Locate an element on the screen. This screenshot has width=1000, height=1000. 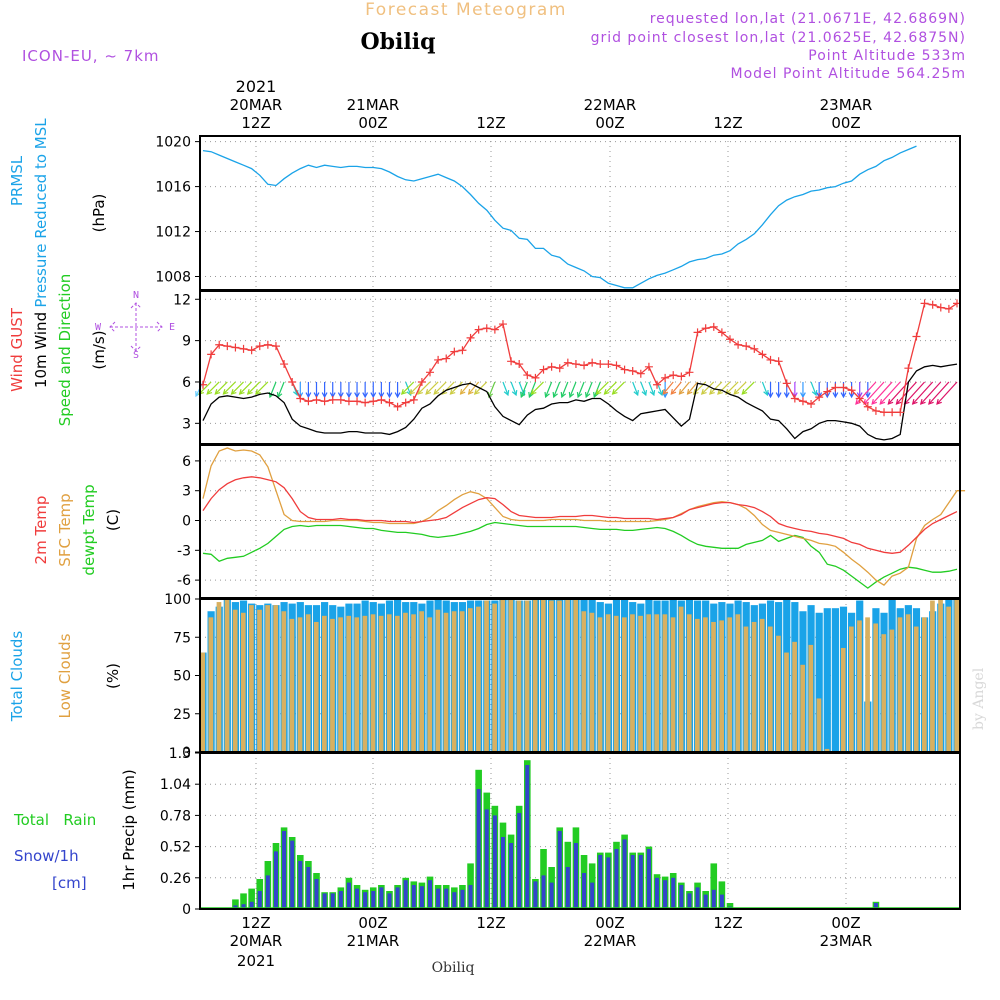
bottom-hour-label: 12Z is located at coordinates (255, 923).